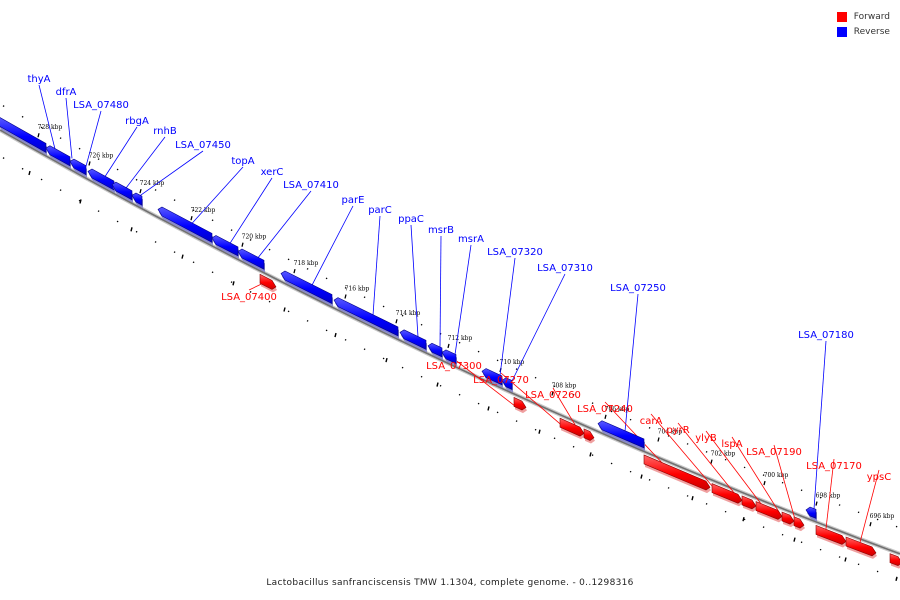  What do you see at coordinates (515, 252) in the screenshot?
I see `gene-label-lsa_07320: LSA_07320` at bounding box center [515, 252].